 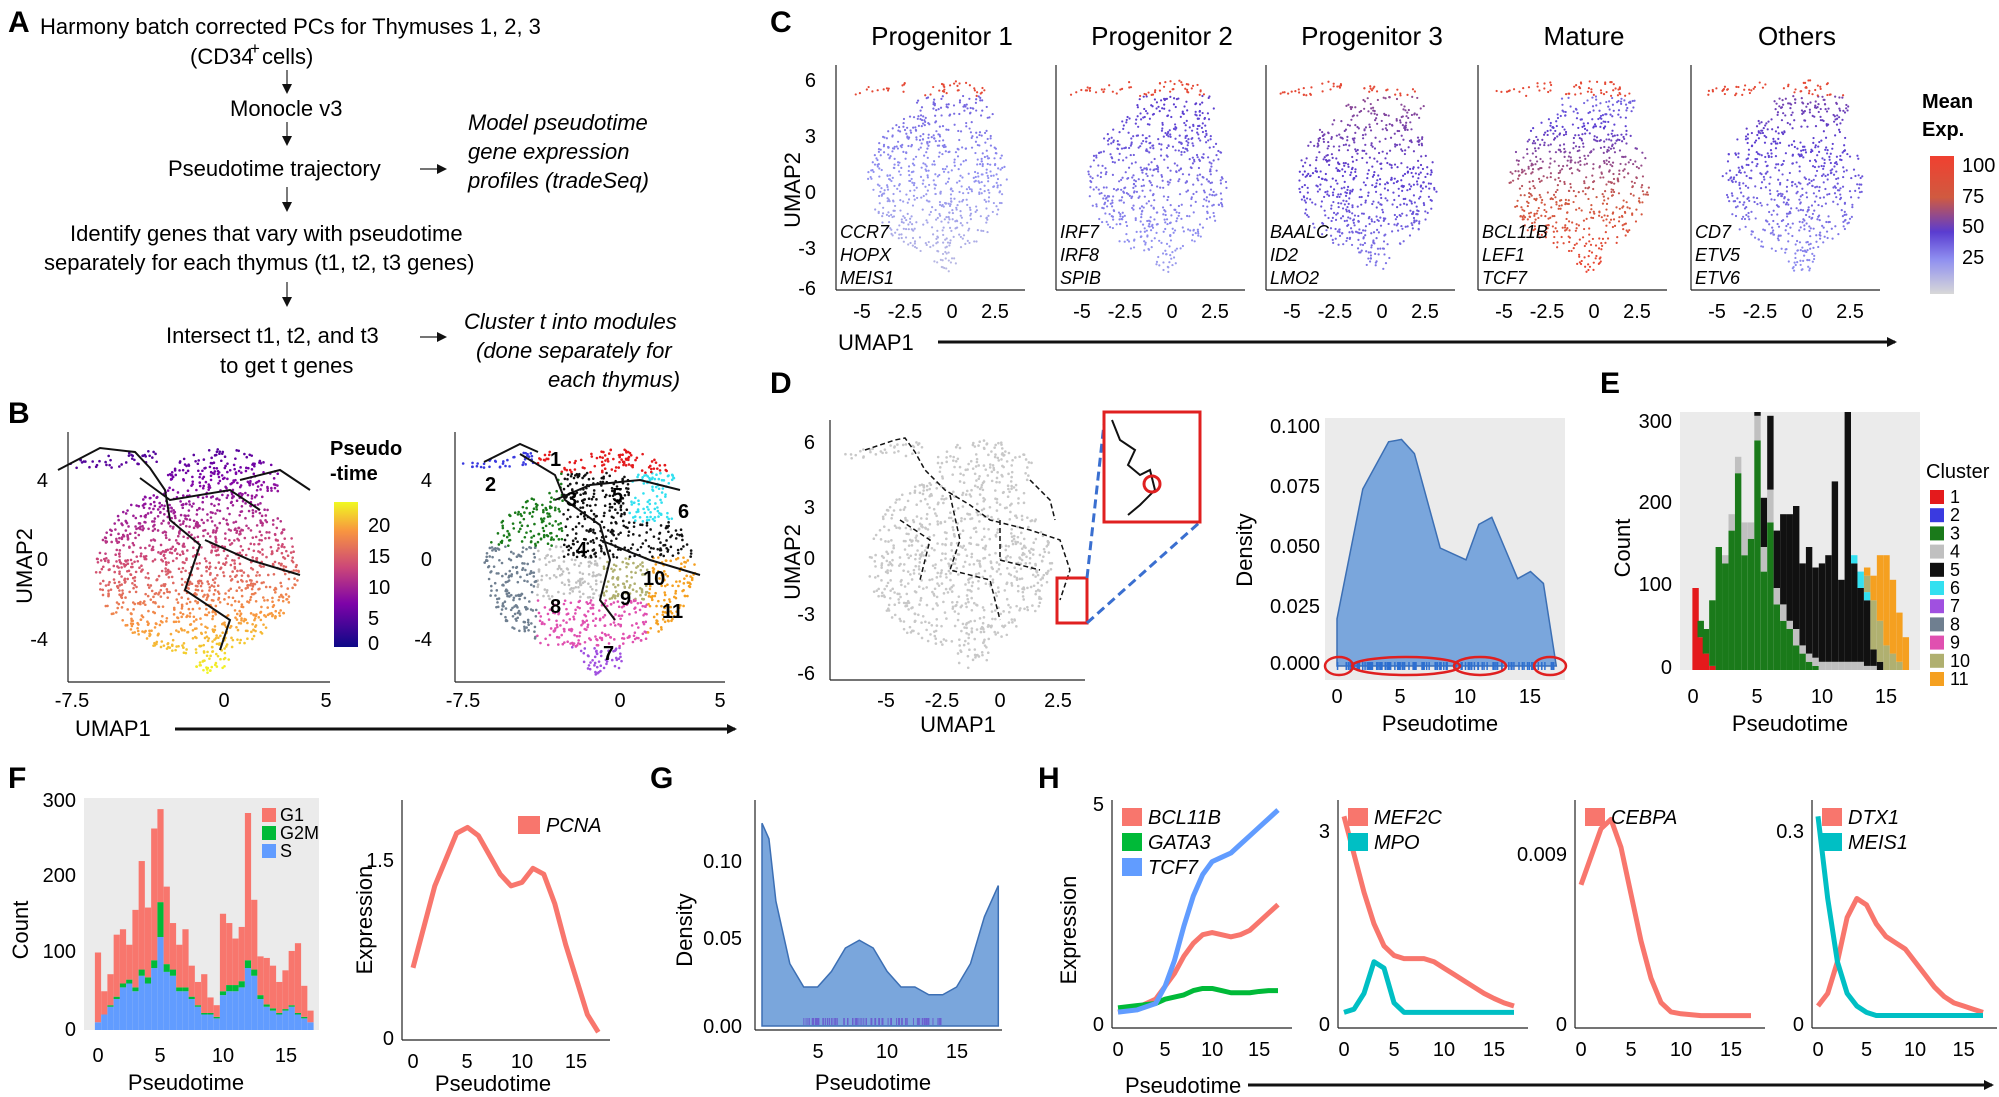 What do you see at coordinates (1171, 312) in the screenshot?
I see `c-module-xtick: 0` at bounding box center [1171, 312].